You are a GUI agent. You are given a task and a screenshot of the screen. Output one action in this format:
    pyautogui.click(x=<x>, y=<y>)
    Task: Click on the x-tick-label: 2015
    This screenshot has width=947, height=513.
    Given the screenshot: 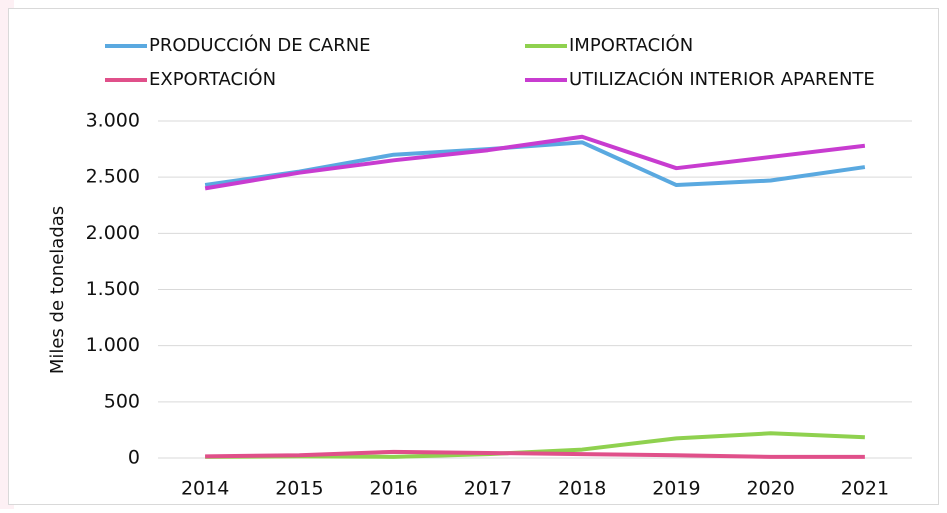 What is the action you would take?
    pyautogui.click(x=299, y=489)
    